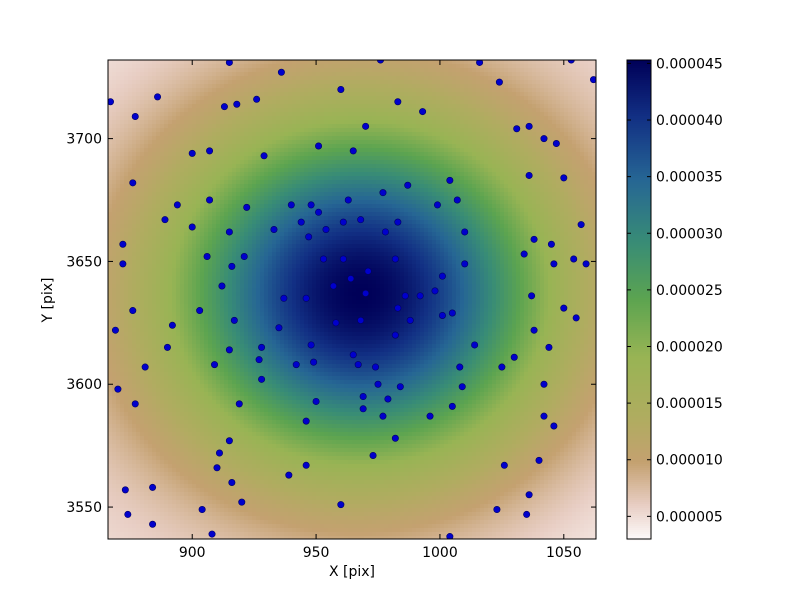  Describe the element at coordinates (48, 301) in the screenshot. I see `y-axis-label: Y [pix]` at that location.